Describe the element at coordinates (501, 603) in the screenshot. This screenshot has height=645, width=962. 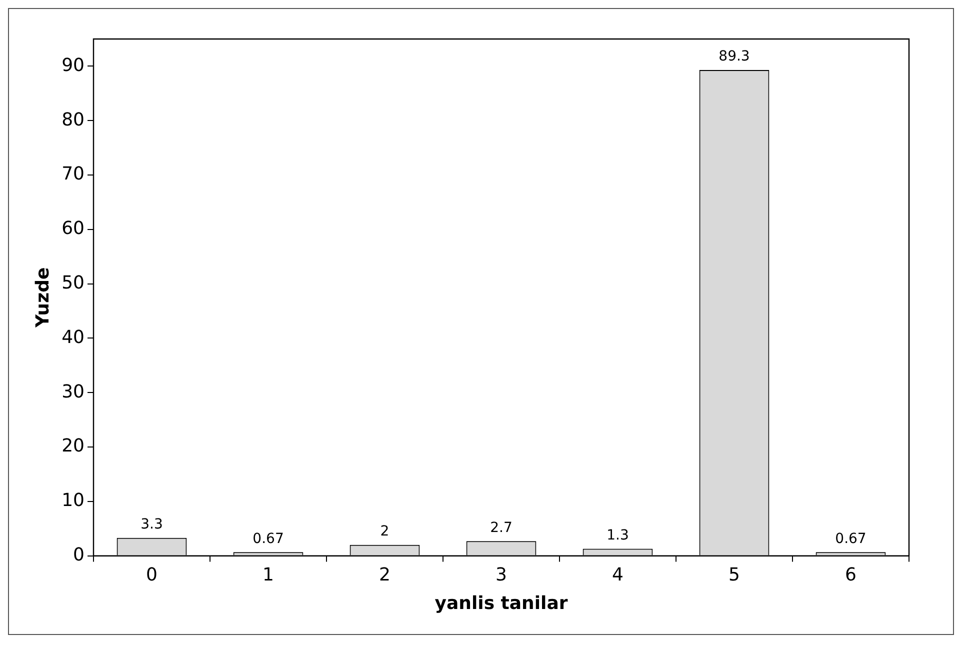
I see `x-axis-title: yanlis tanilar` at that location.